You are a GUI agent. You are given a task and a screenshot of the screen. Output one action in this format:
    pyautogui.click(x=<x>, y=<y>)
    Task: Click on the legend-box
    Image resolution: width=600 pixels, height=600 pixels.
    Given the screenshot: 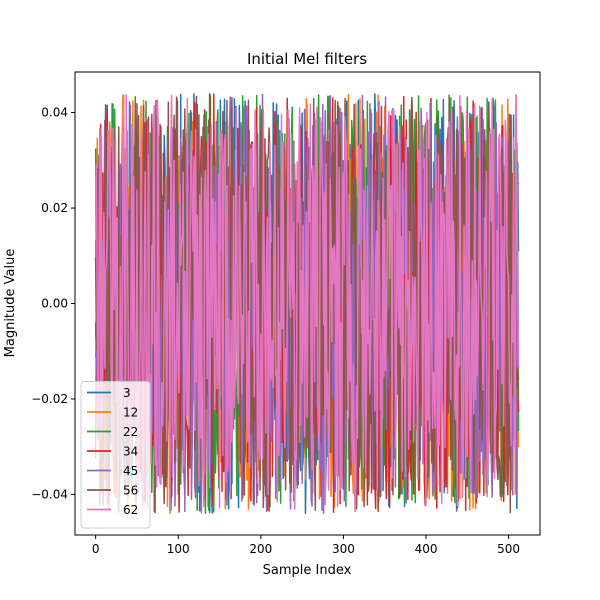 What is the action you would take?
    pyautogui.click(x=115, y=455)
    